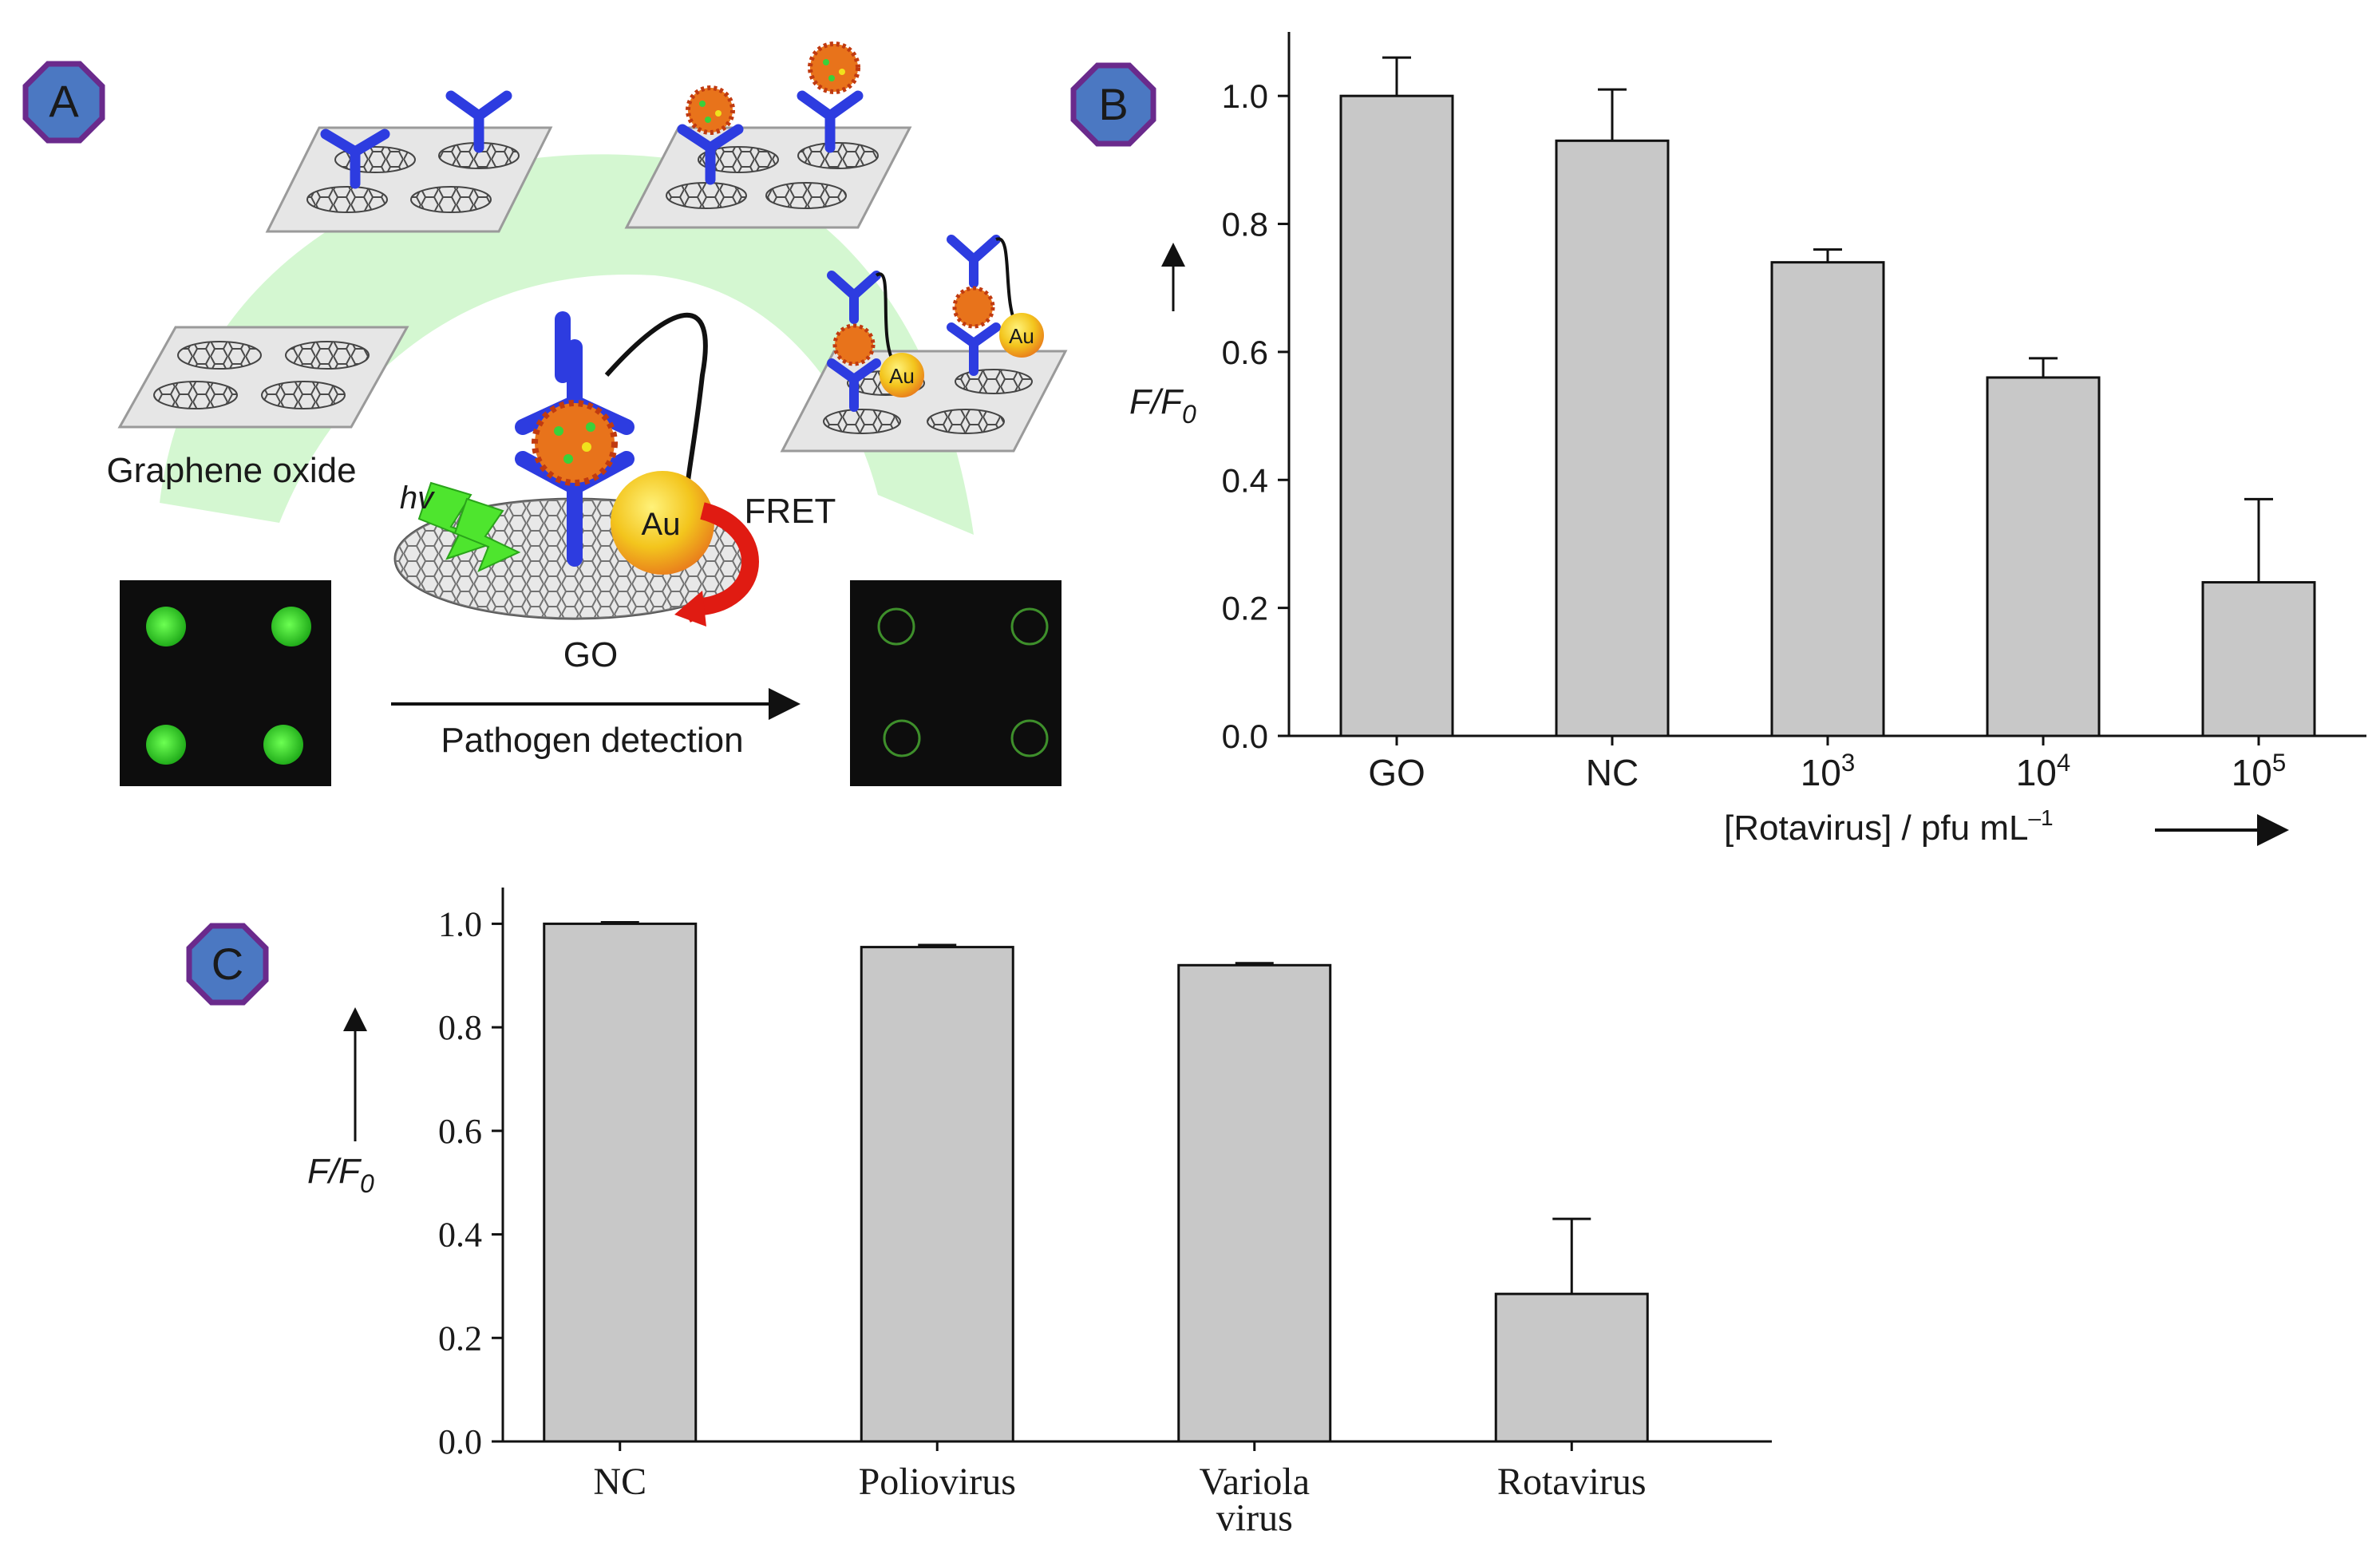  I want to click on go-label: GO, so click(590, 654).